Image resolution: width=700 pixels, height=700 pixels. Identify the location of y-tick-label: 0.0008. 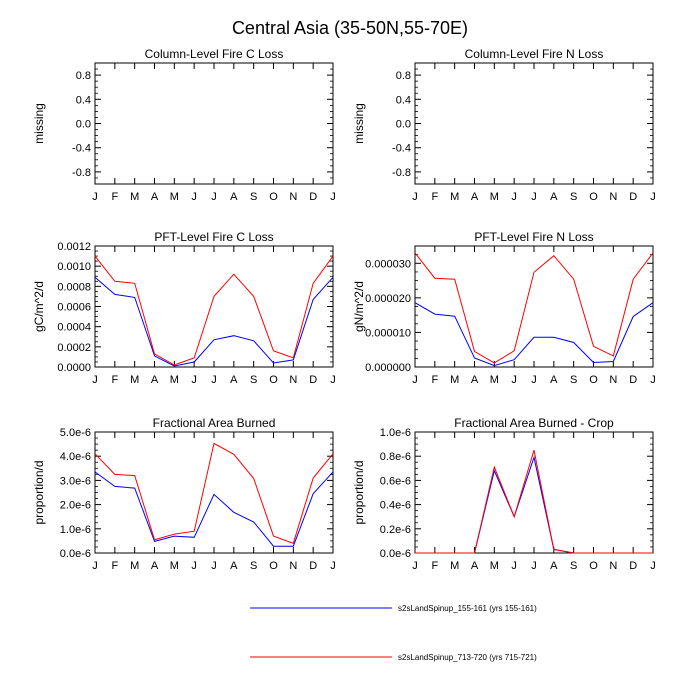
(74, 287).